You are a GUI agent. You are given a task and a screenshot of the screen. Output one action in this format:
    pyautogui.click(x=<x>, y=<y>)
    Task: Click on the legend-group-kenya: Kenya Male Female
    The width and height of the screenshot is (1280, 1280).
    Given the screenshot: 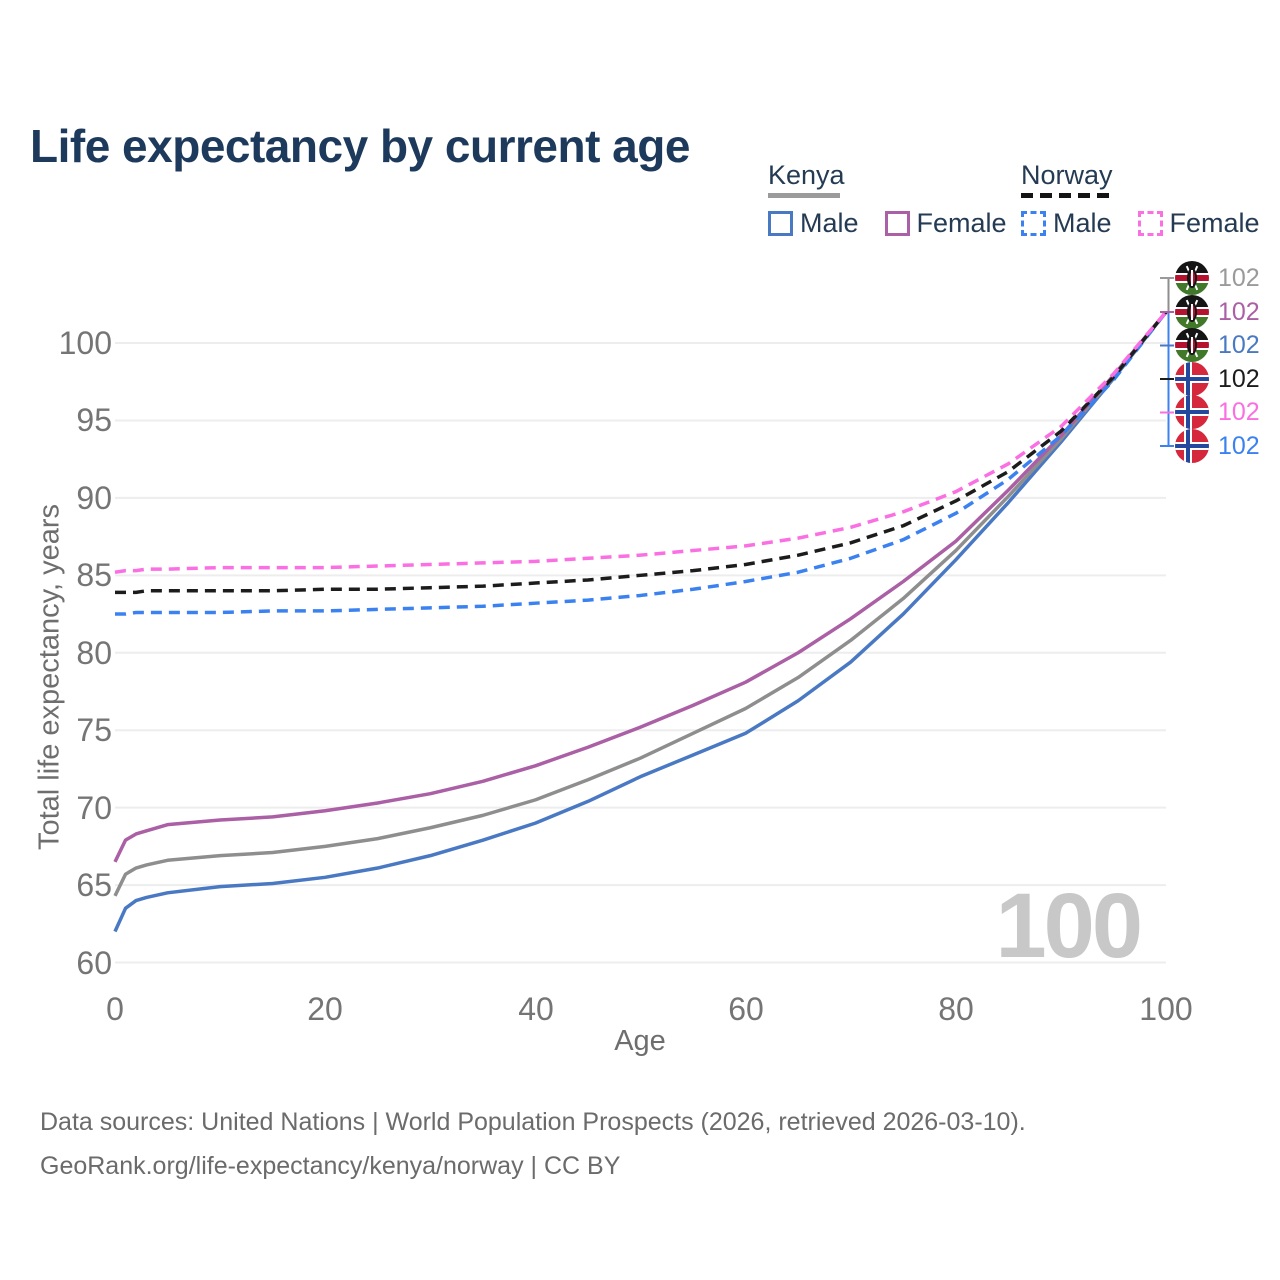 What is the action you would take?
    pyautogui.click(x=887, y=199)
    